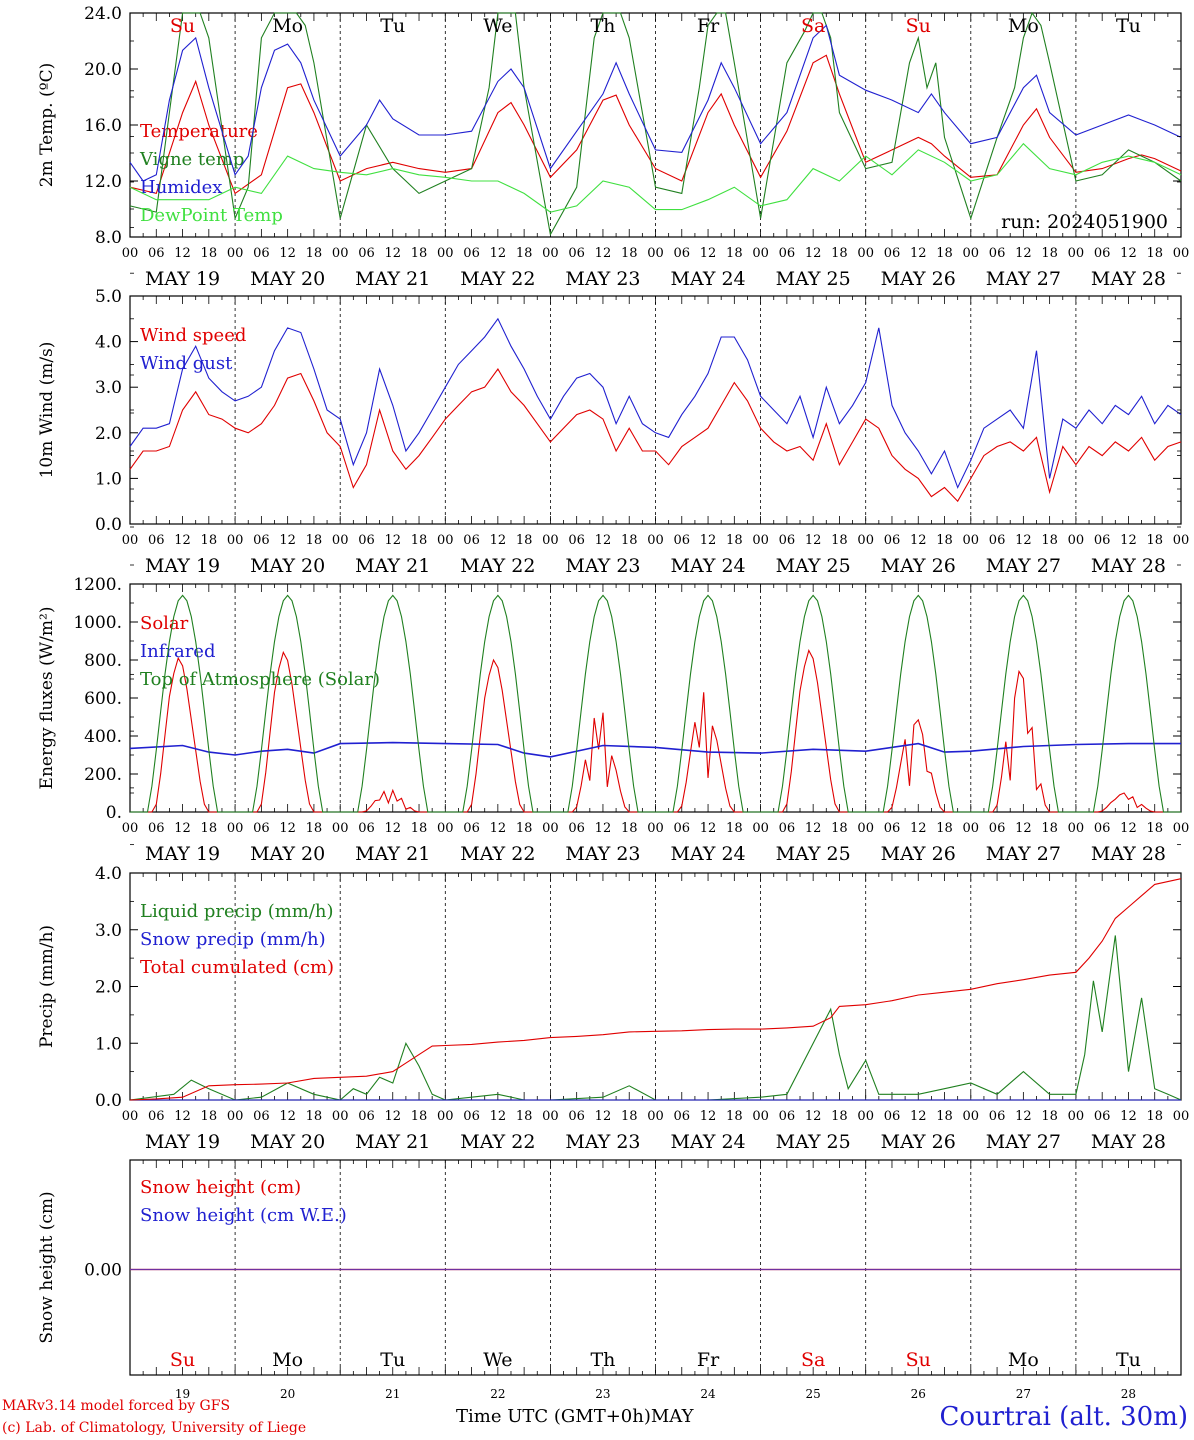 This screenshot has height=1440, width=1194. Describe the element at coordinates (108, 434) in the screenshot. I see `panel-2-y-tick-label: 2.0` at that location.